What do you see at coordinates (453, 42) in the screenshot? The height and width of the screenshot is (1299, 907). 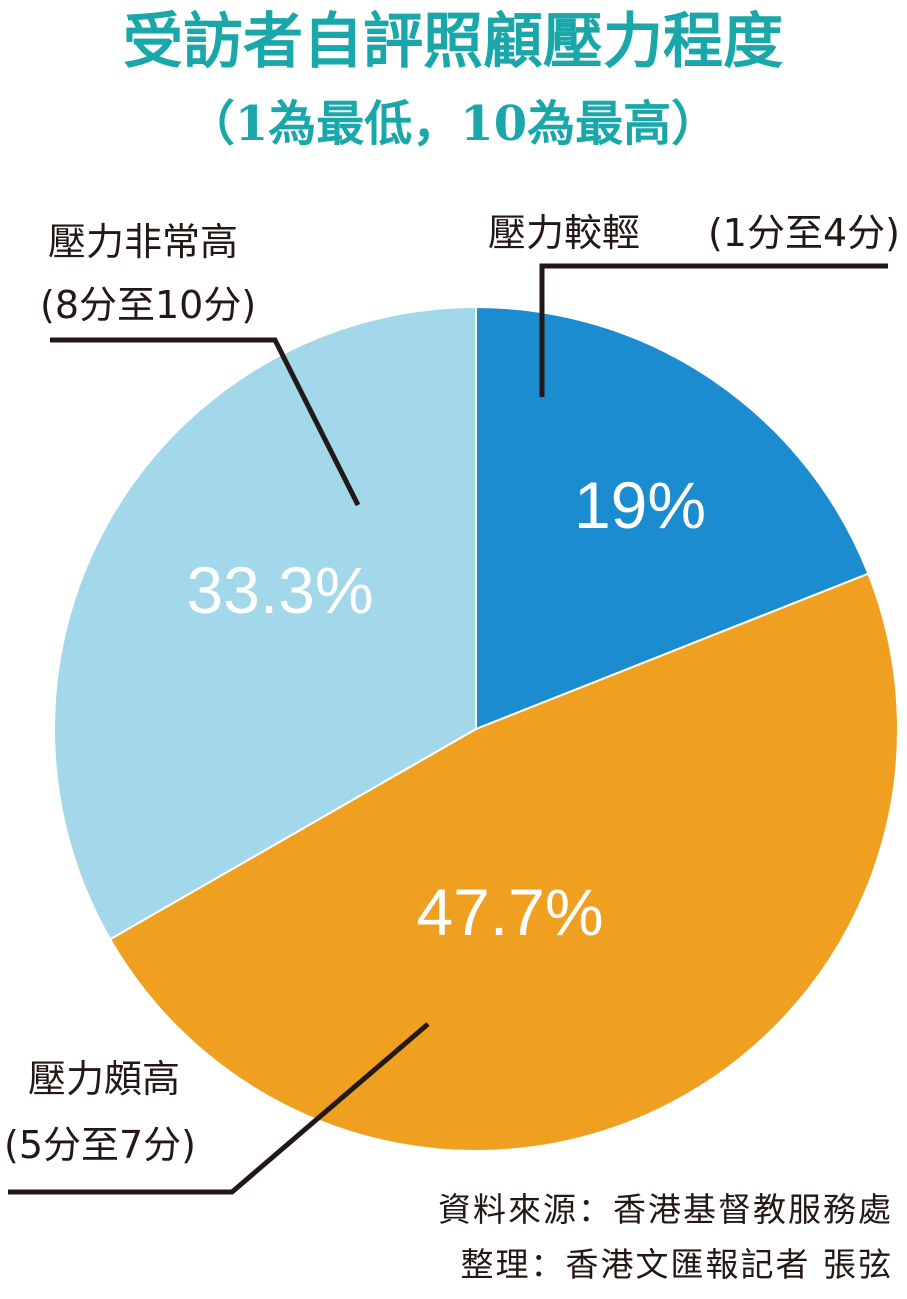 I see `chart-title: 受訪者自評照顧壓力程度` at bounding box center [453, 42].